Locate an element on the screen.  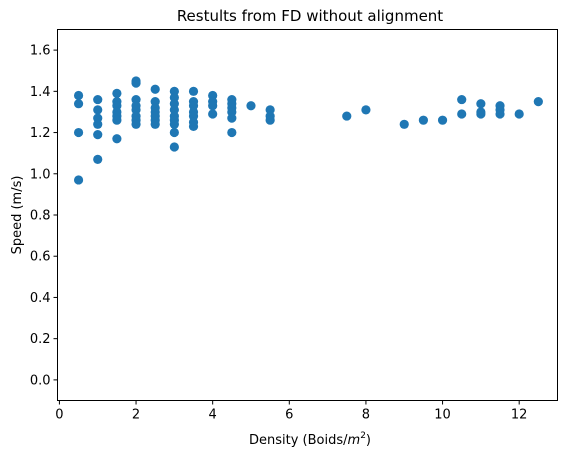
y-axis-ticks: 0.0 0.2 0.4 0.6 0.8 1.0 1.2 1.4 1.6 is located at coordinates (44, 216).